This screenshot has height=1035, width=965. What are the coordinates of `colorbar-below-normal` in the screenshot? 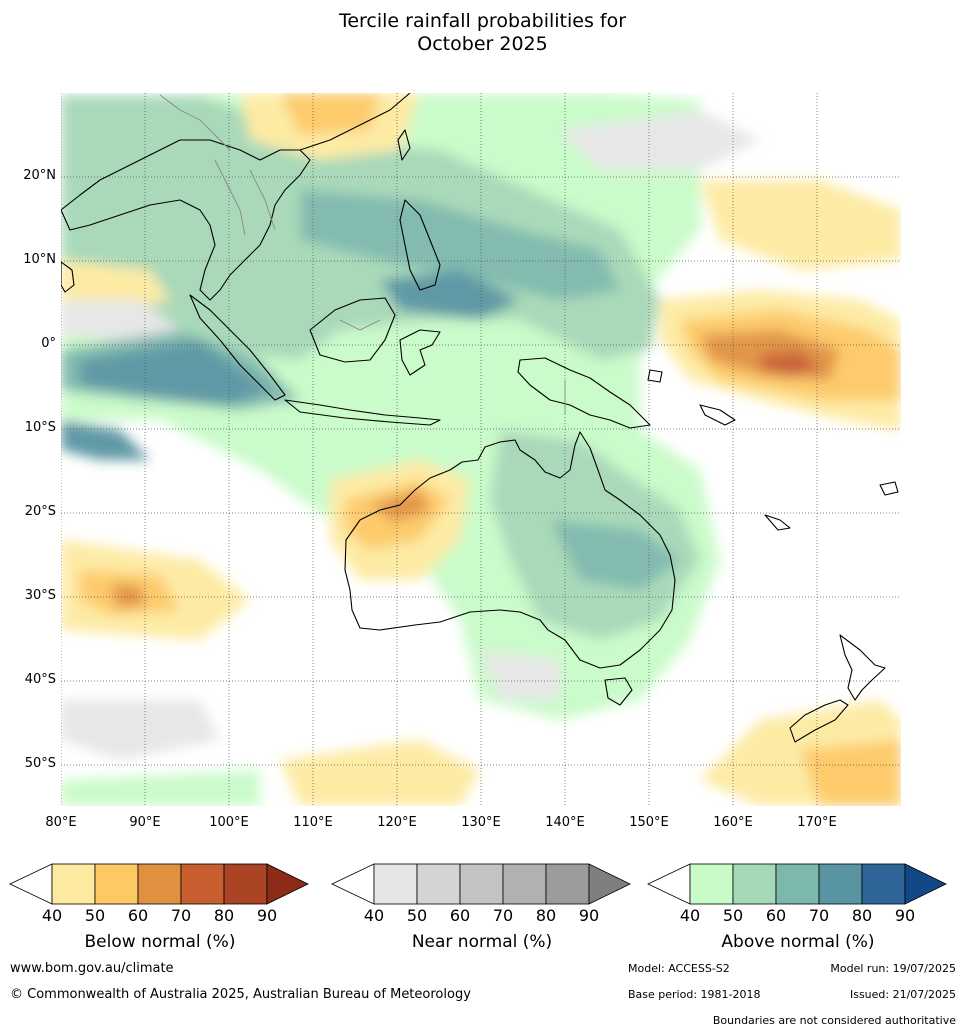 It's located at (159, 884).